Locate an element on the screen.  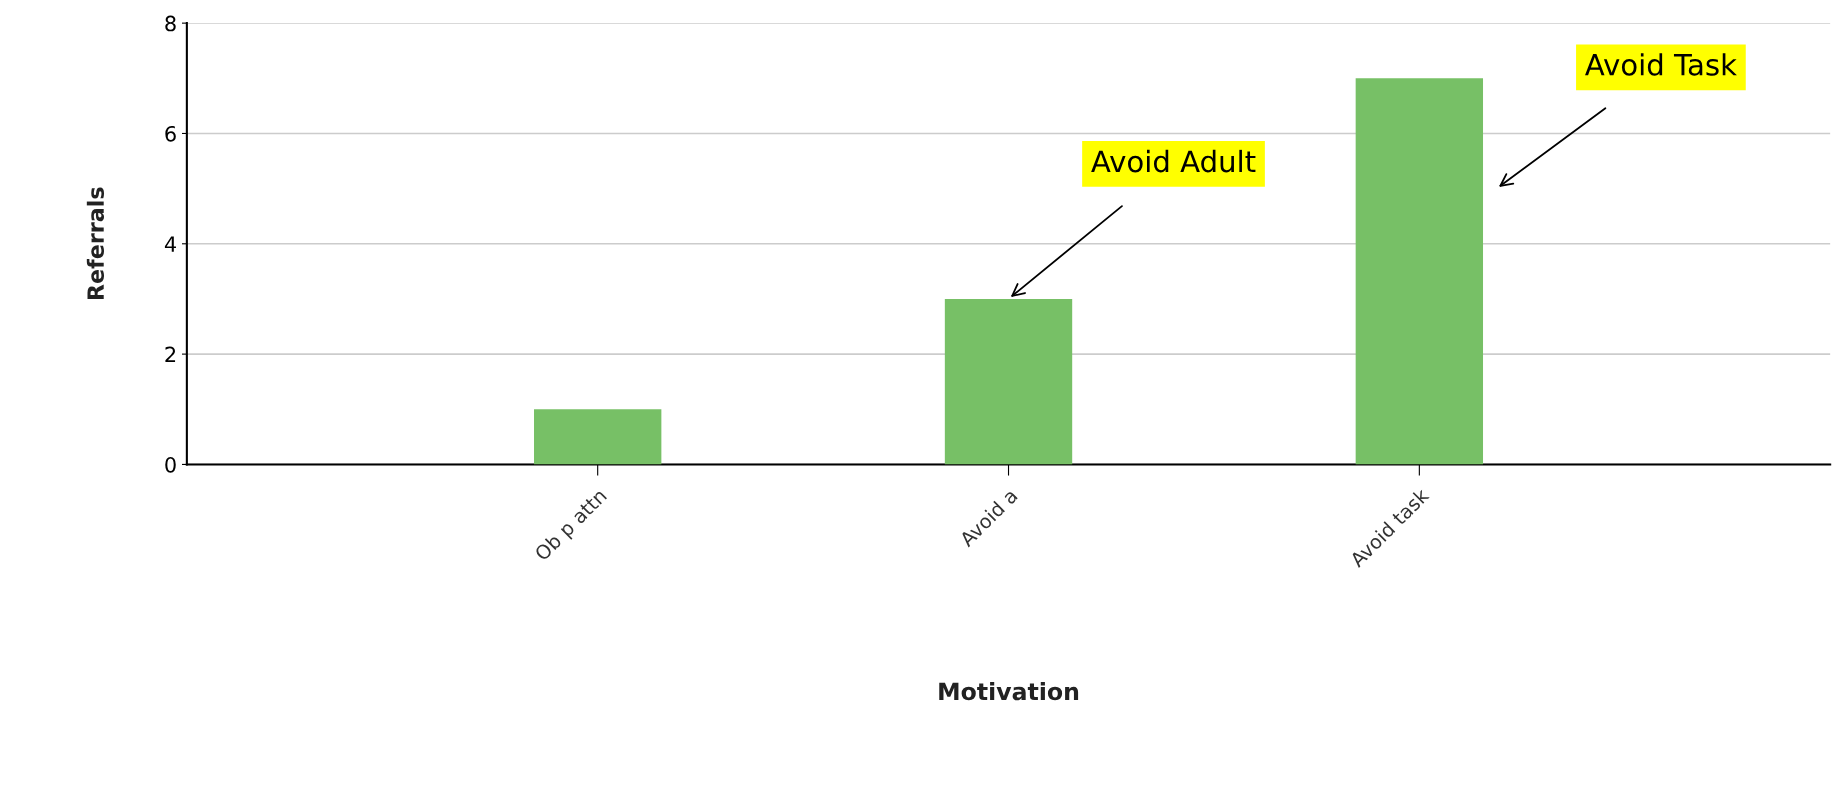
annotation: Avoid Adult is located at coordinates (1173, 161).